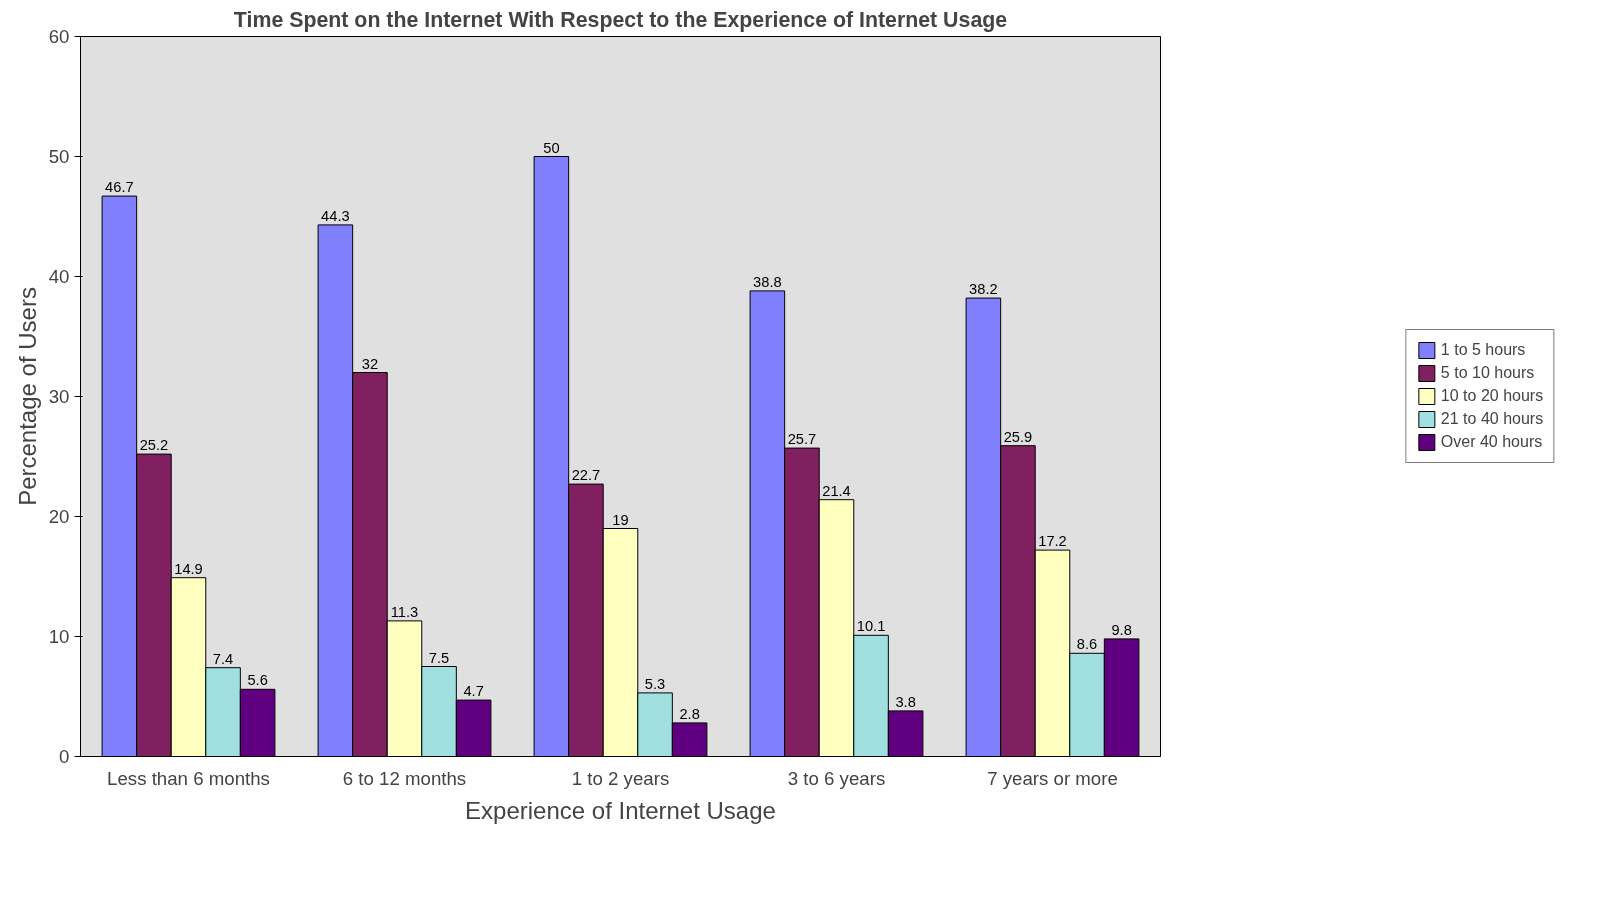 The height and width of the screenshot is (911, 1602). What do you see at coordinates (59, 36) in the screenshot?
I see `y-tick-label: 60` at bounding box center [59, 36].